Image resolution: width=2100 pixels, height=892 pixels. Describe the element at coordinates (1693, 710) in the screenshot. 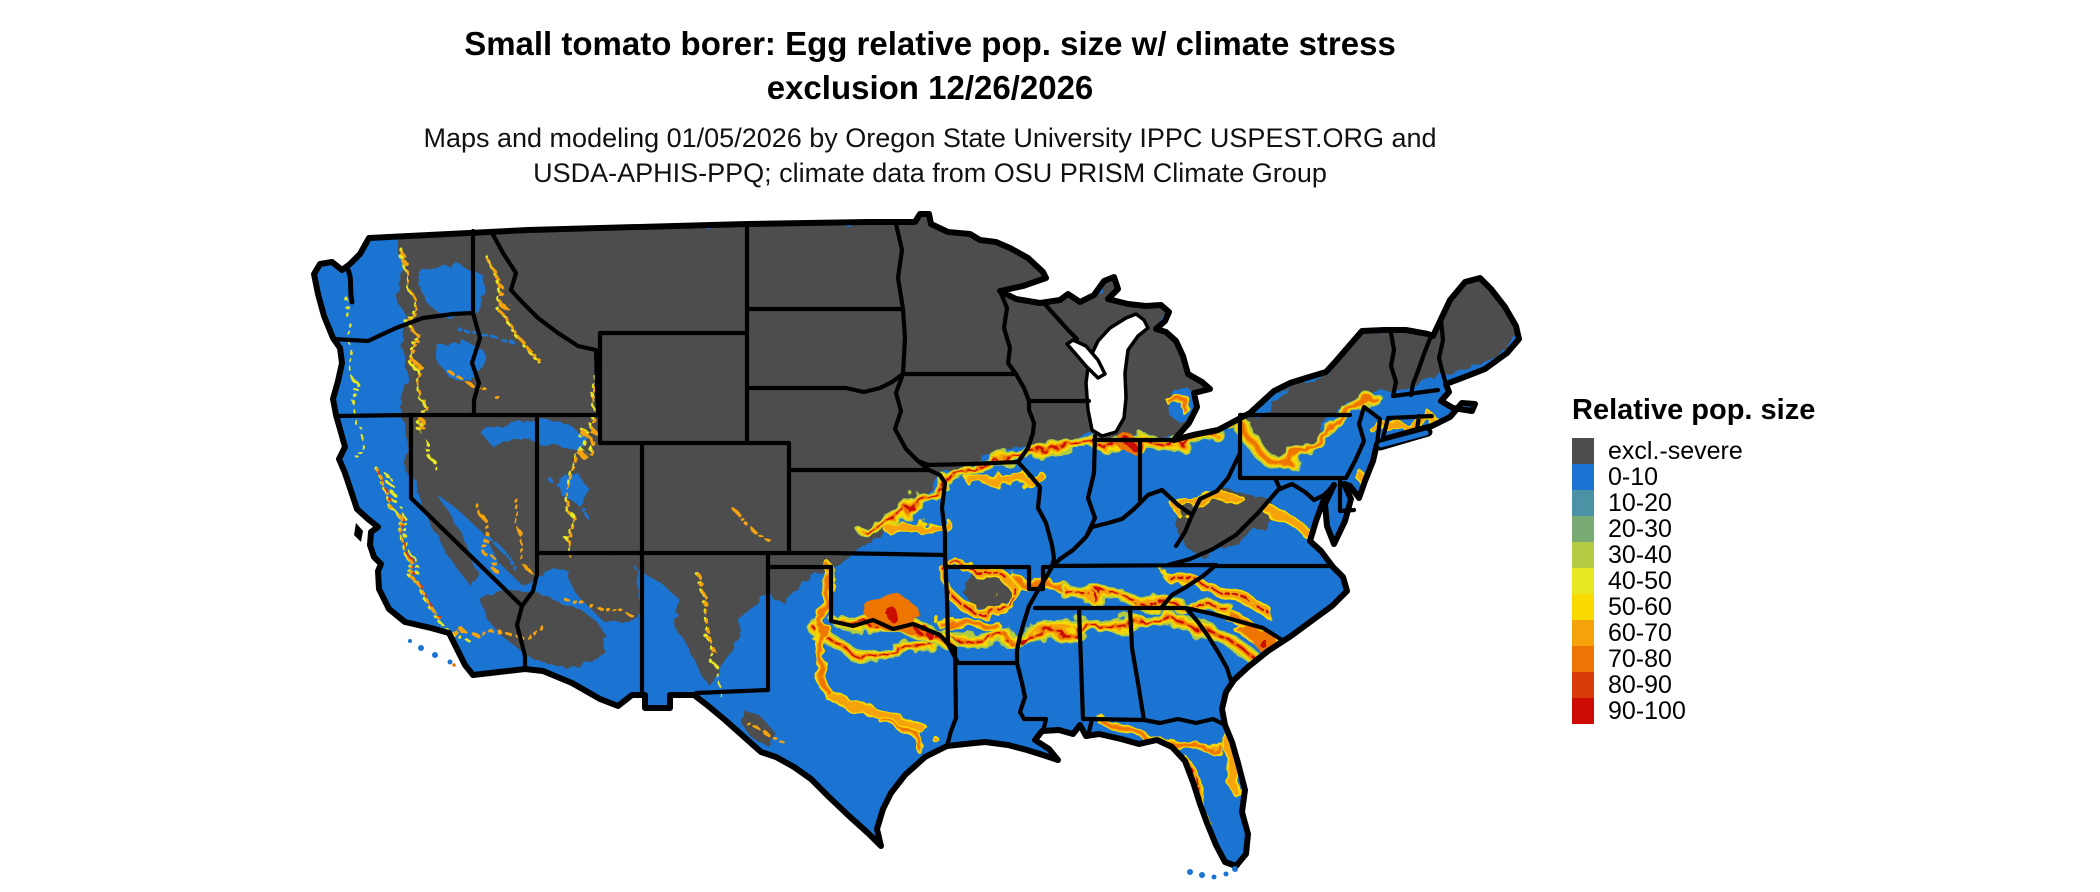

I see `legend-row: 90-100` at that location.